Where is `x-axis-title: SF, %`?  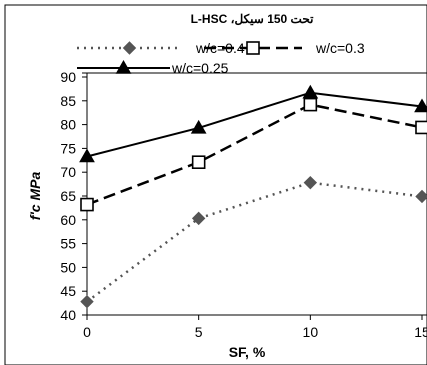 x-axis-title: SF, % is located at coordinates (247, 352).